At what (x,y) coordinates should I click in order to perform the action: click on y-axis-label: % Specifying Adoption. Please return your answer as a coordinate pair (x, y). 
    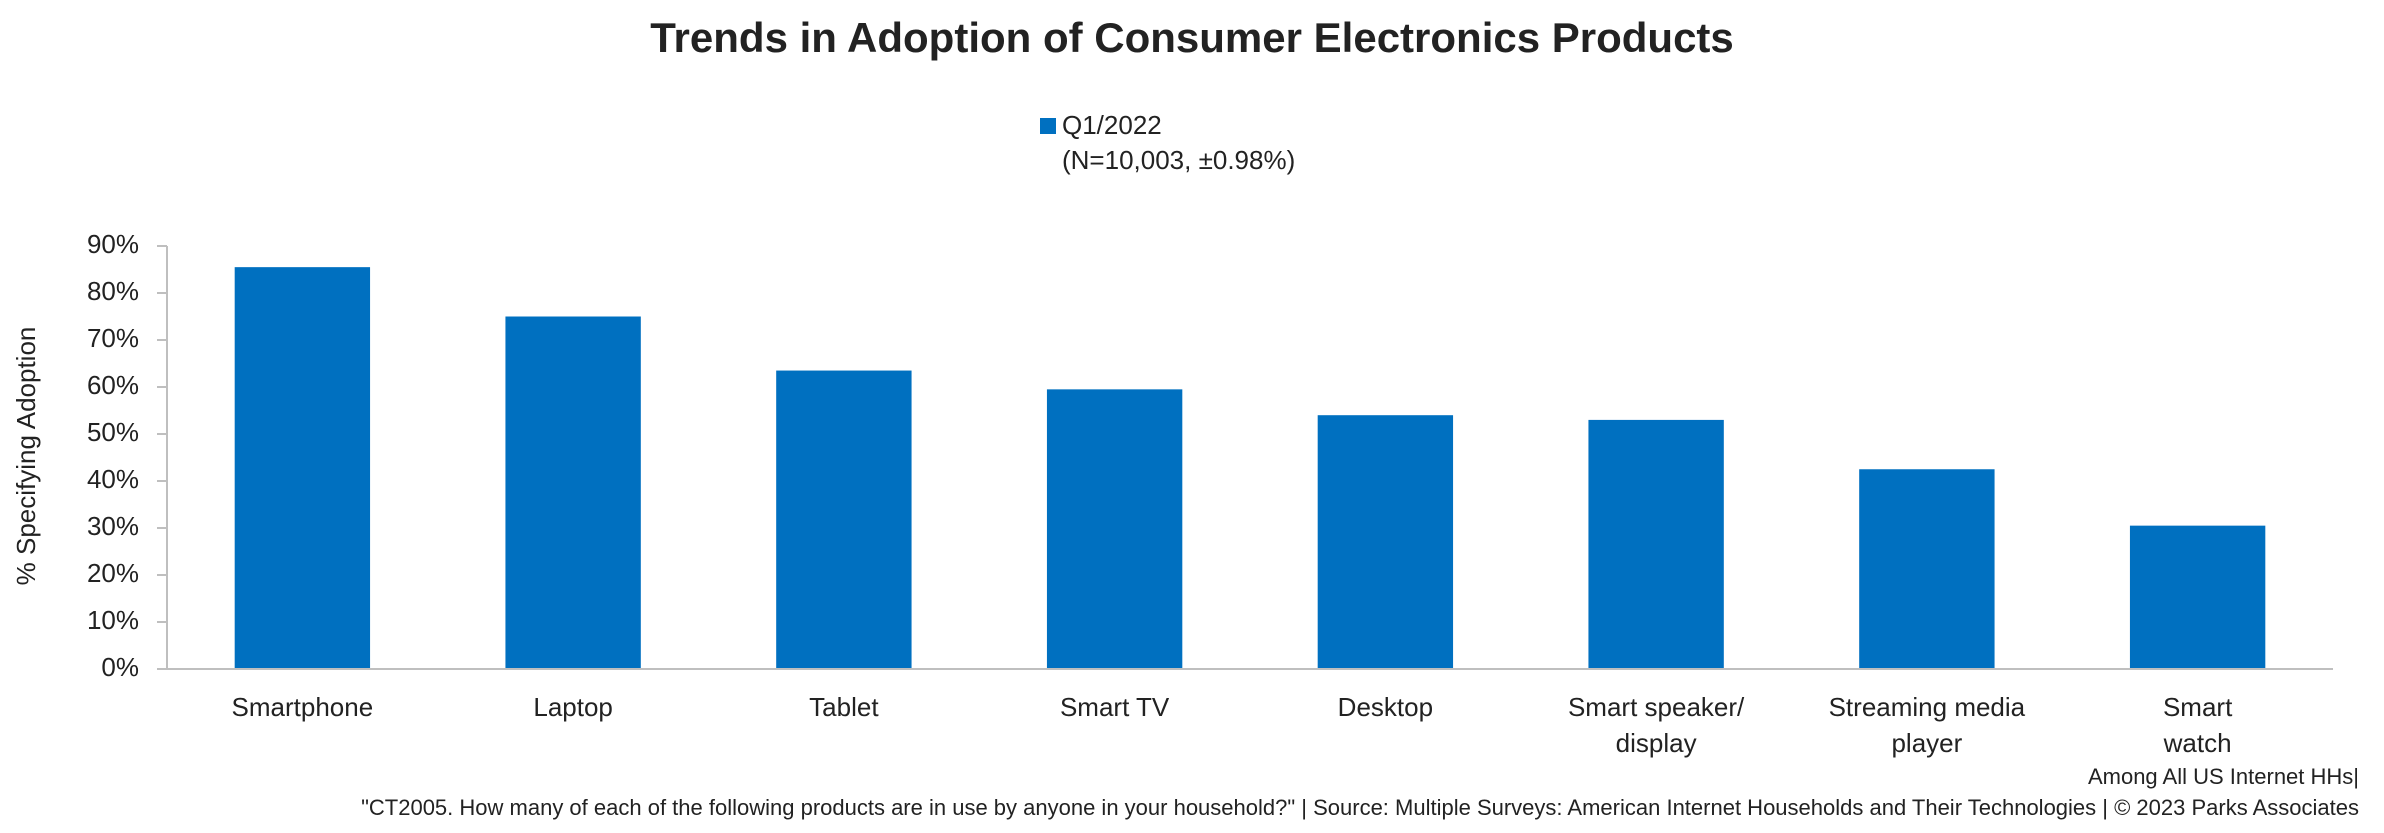
    Looking at the image, I should click on (26, 456).